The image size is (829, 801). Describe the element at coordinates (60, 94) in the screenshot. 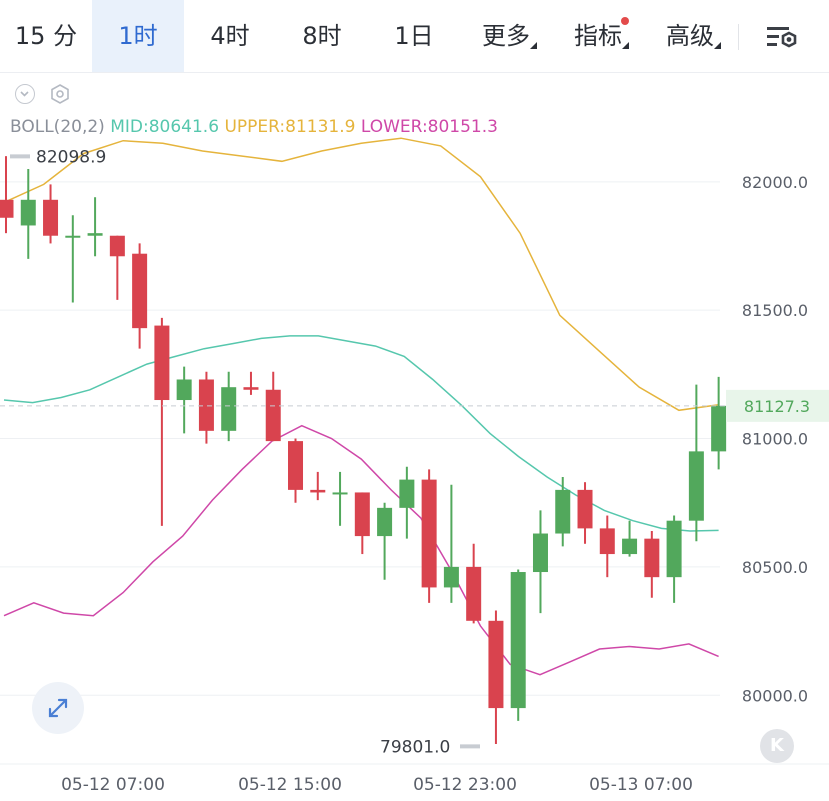

I see `settings-hex-icon` at that location.